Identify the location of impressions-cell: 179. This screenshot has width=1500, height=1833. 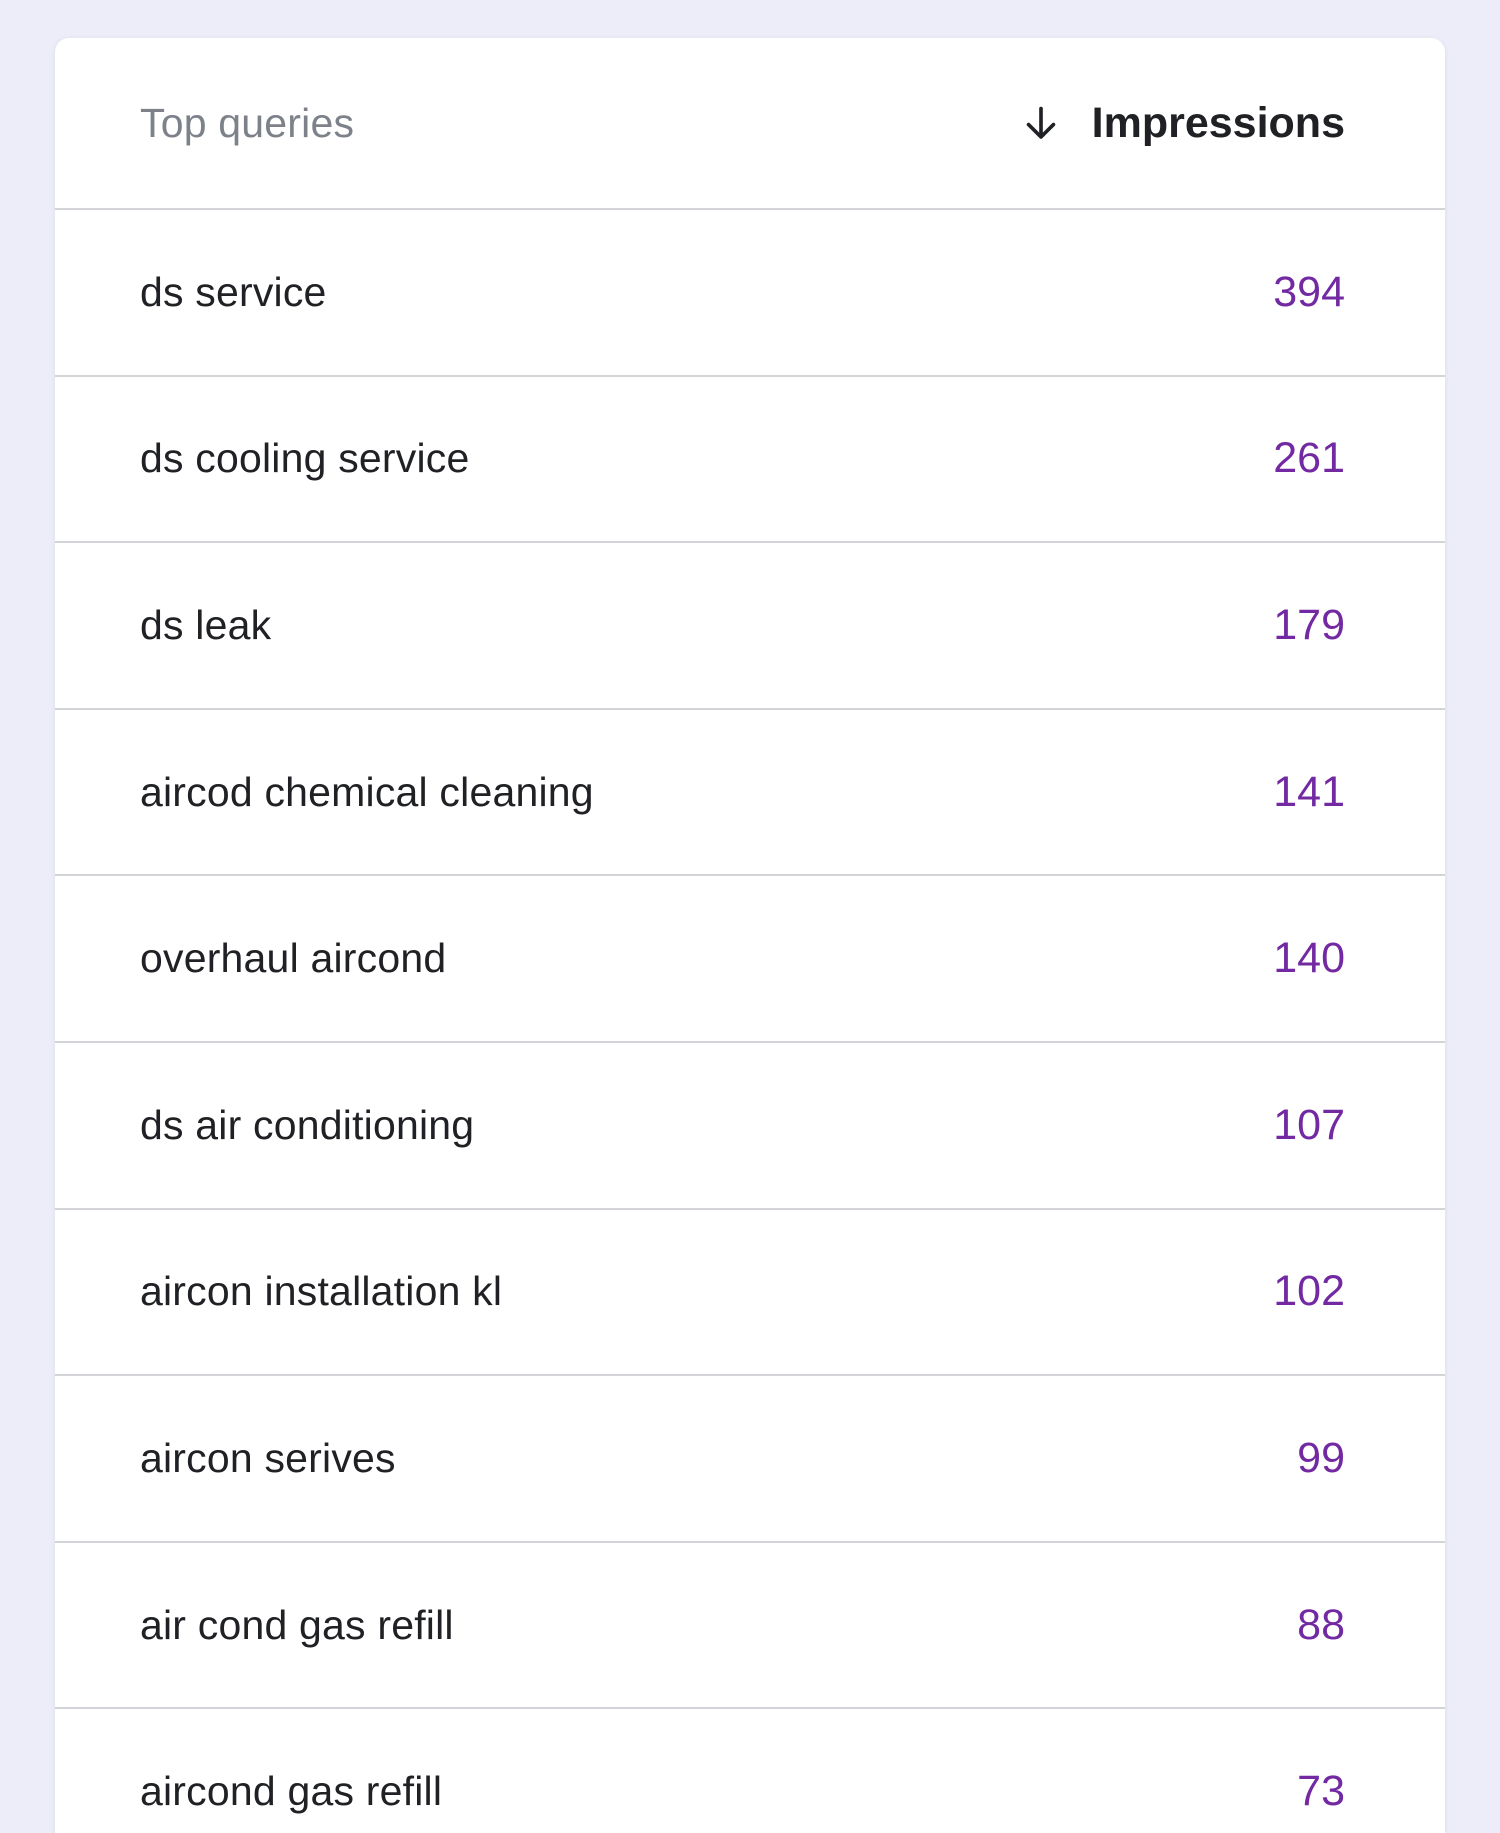
(1309, 624).